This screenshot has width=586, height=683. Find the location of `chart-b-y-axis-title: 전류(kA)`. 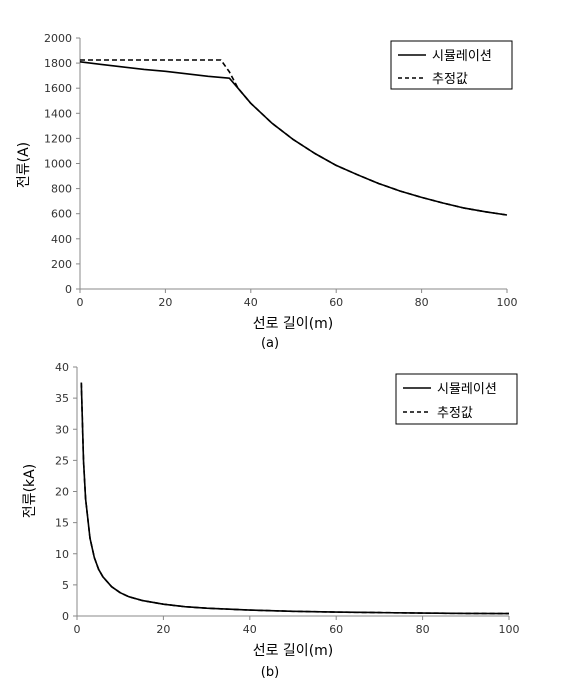

chart-b-y-axis-title: 전류(kA) is located at coordinates (30, 491).